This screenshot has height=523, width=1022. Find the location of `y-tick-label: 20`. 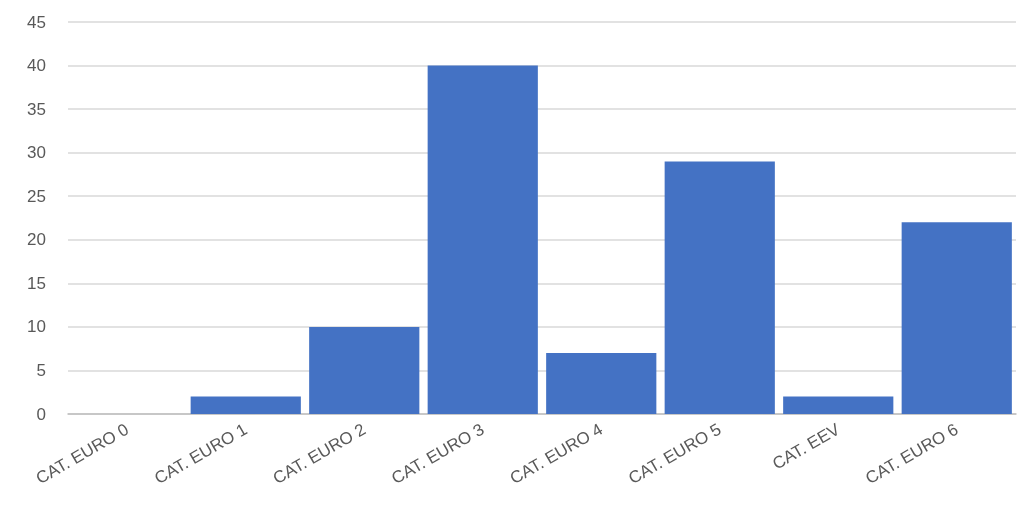

y-tick-label: 20 is located at coordinates (36, 240).